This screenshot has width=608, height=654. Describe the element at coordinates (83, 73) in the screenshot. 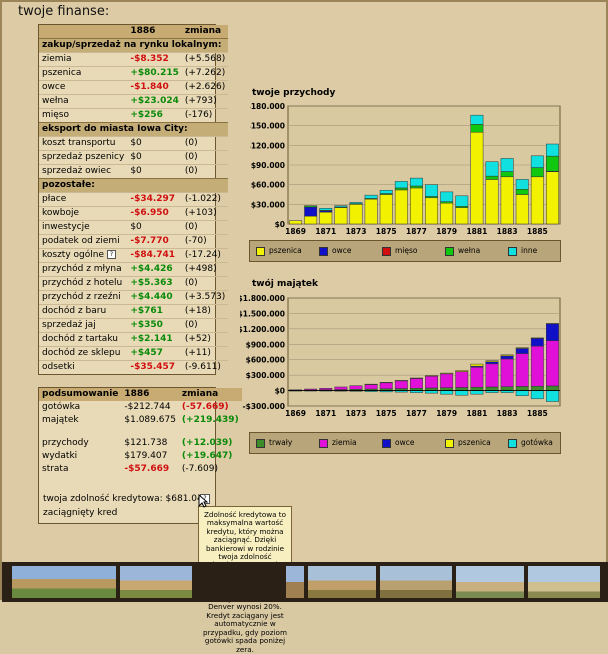

I see `row-label: pszenica` at that location.